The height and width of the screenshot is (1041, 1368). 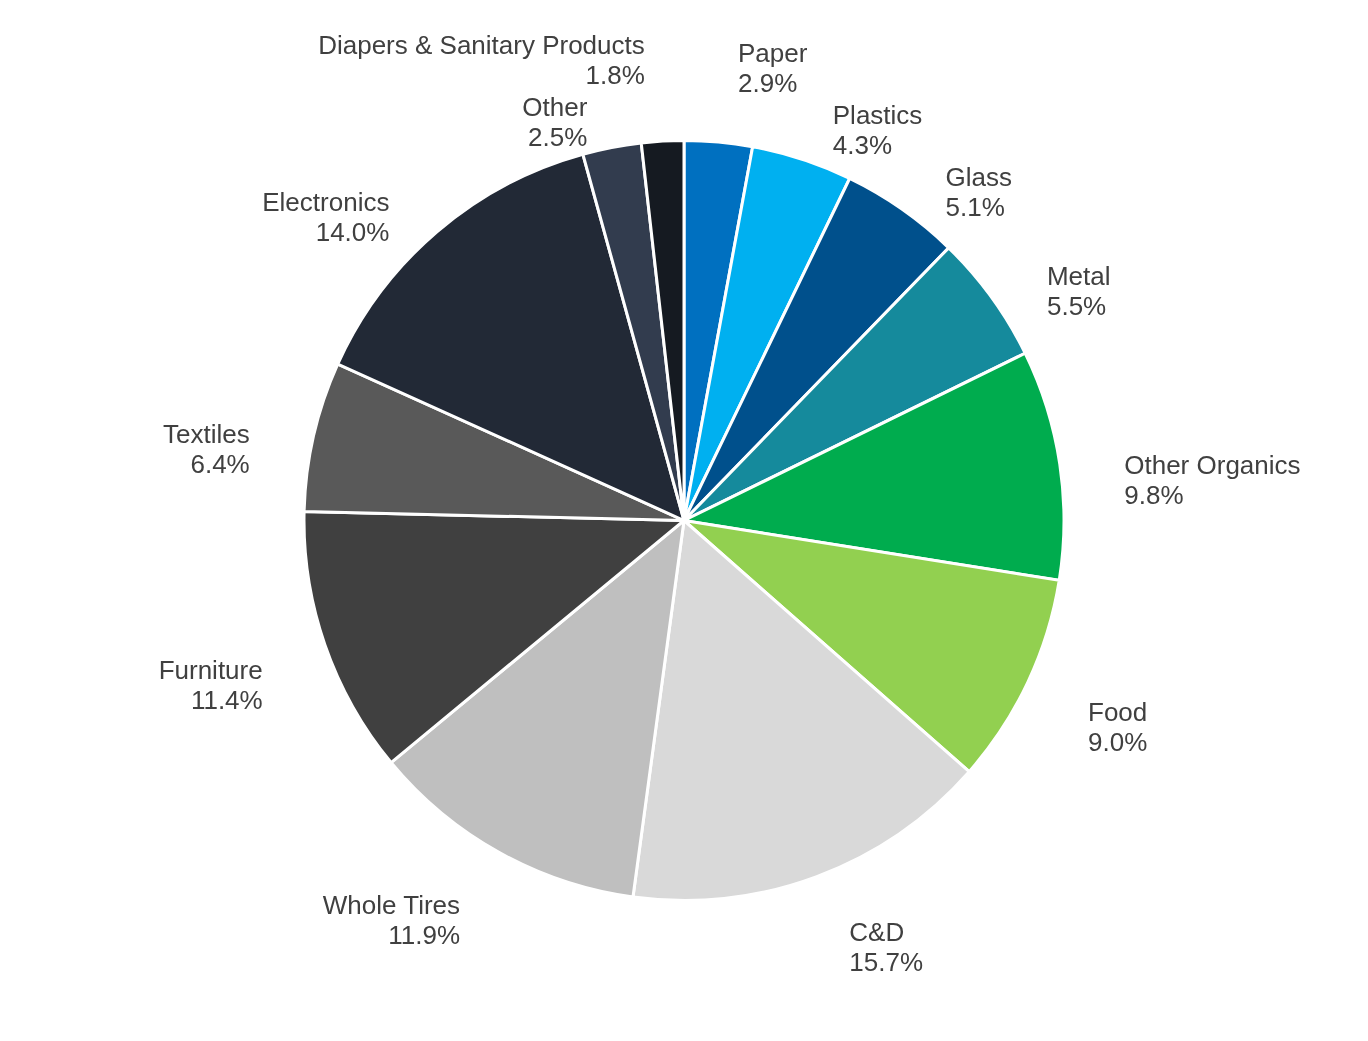 What do you see at coordinates (326, 202) in the screenshot?
I see `slice-label: Electronics` at bounding box center [326, 202].